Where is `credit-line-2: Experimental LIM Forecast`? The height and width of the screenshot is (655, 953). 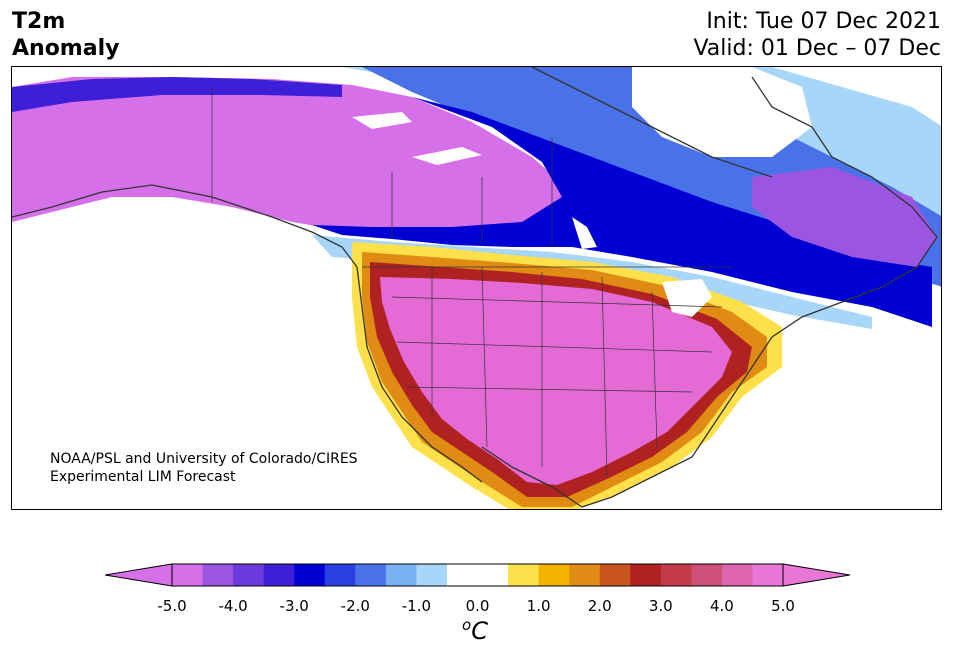 credit-line-2: Experimental LIM Forecast is located at coordinates (143, 477).